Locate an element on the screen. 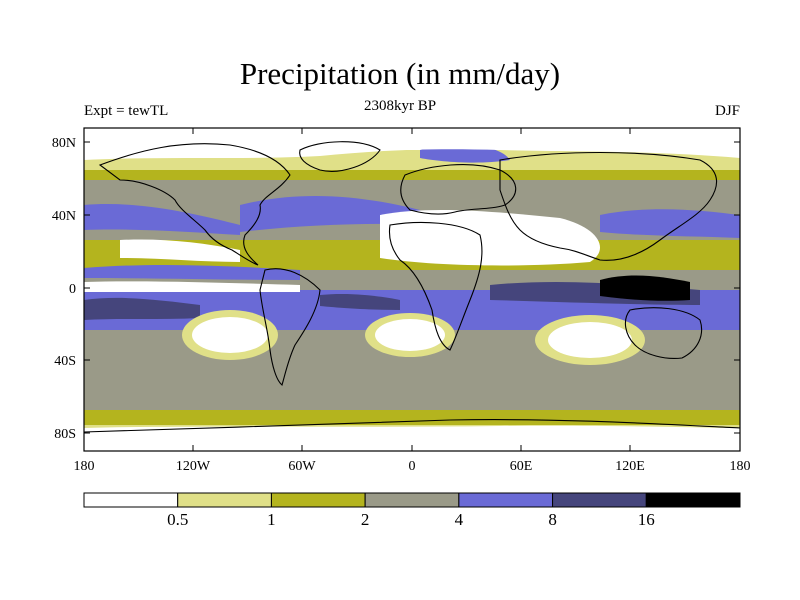  lat-tick-label: 80S is located at coordinates (65, 434).